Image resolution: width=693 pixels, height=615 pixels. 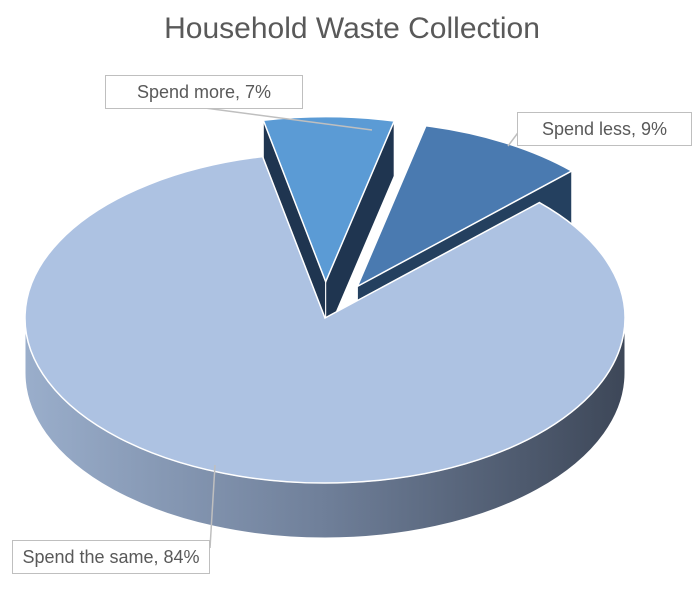 I want to click on chart-title: Household Waste Collection, so click(x=352, y=28).